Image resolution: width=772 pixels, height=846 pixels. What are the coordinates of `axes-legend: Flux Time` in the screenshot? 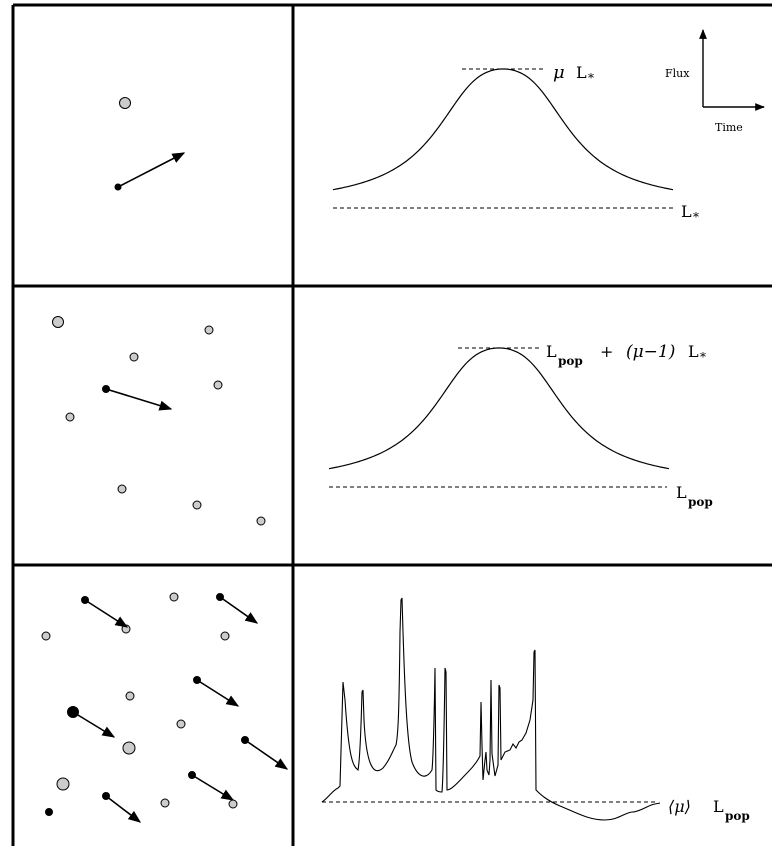 It's located at (715, 81).